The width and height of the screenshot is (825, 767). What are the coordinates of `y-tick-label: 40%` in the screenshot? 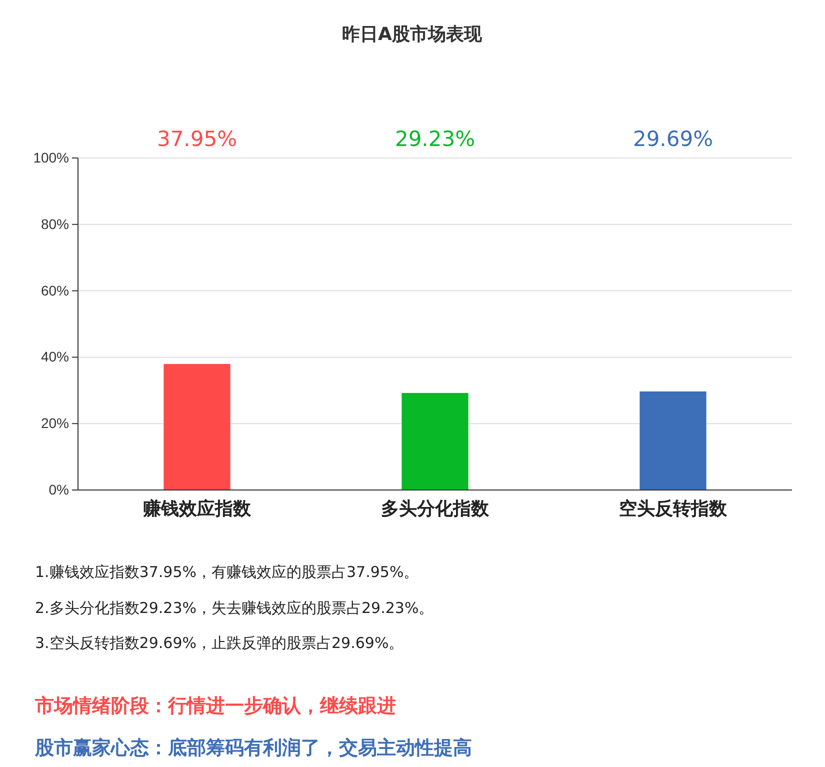 It's located at (54, 356).